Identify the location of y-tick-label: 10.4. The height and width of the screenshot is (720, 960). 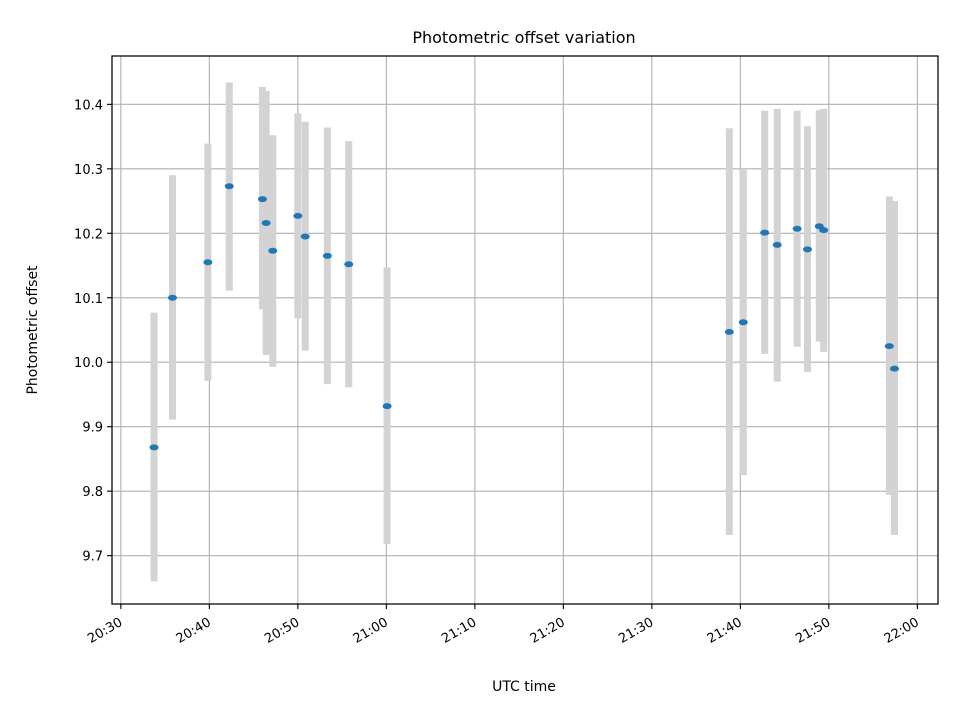
(88, 105).